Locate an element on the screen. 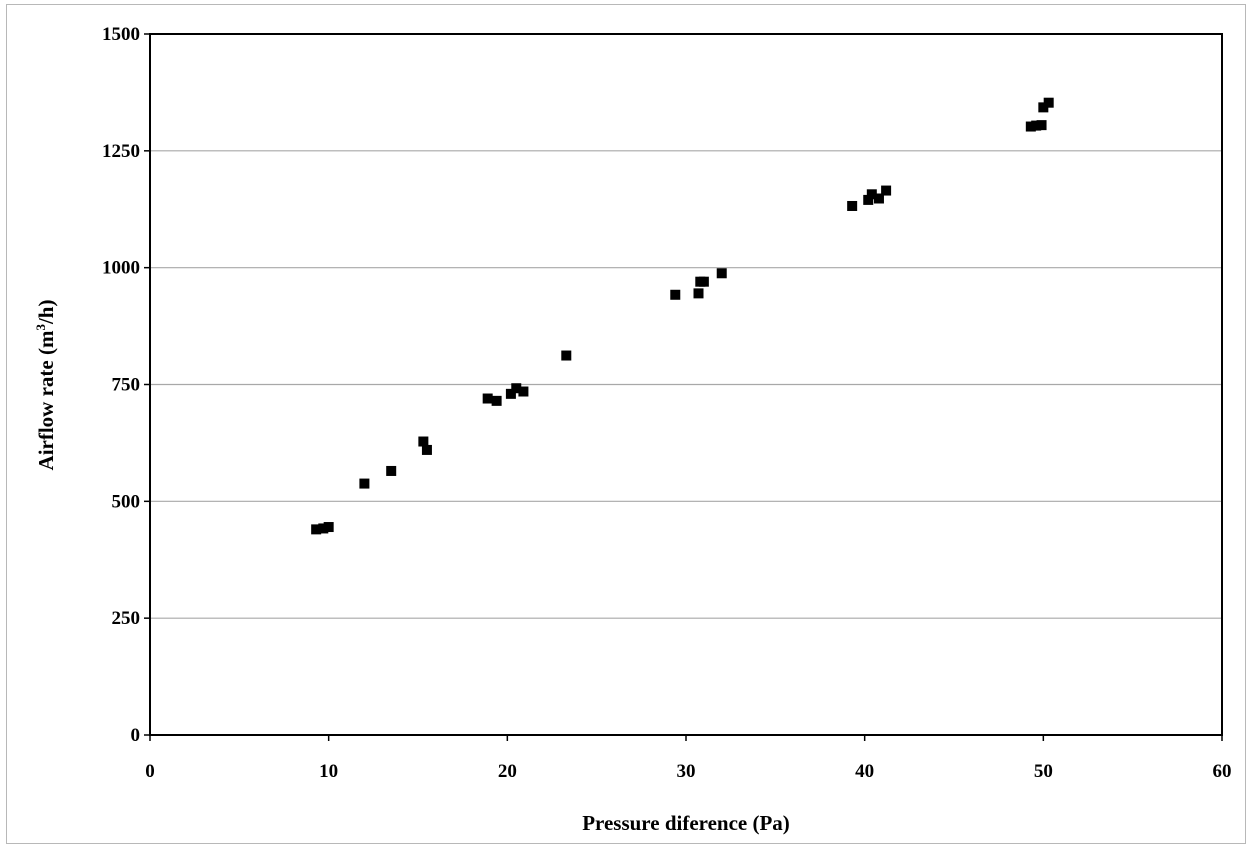 The width and height of the screenshot is (1254, 850). y-tick-label: 0 is located at coordinates (136, 735).